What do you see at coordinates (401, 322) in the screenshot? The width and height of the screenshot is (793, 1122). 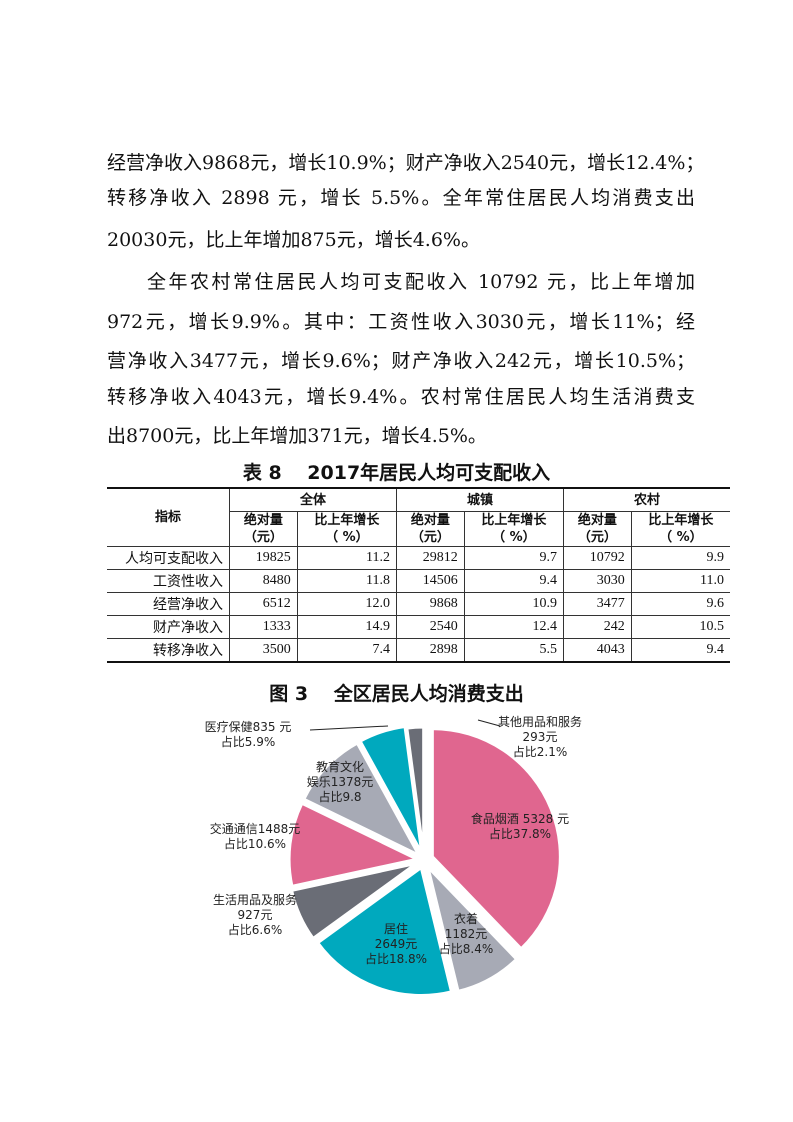 I see `body-line: 972元，增长9.9%。其中：工资性收入3030元，增长11%；经` at bounding box center [401, 322].